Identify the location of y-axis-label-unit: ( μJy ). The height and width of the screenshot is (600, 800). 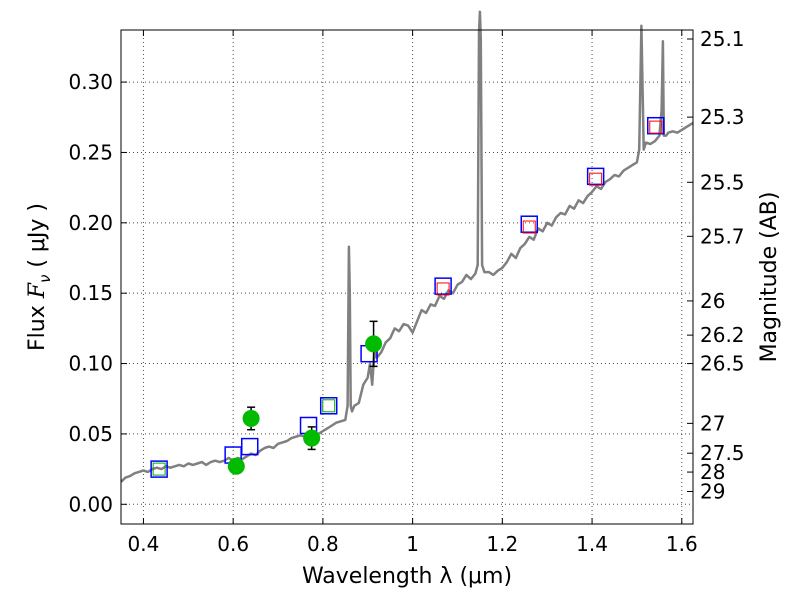
(37, 239).